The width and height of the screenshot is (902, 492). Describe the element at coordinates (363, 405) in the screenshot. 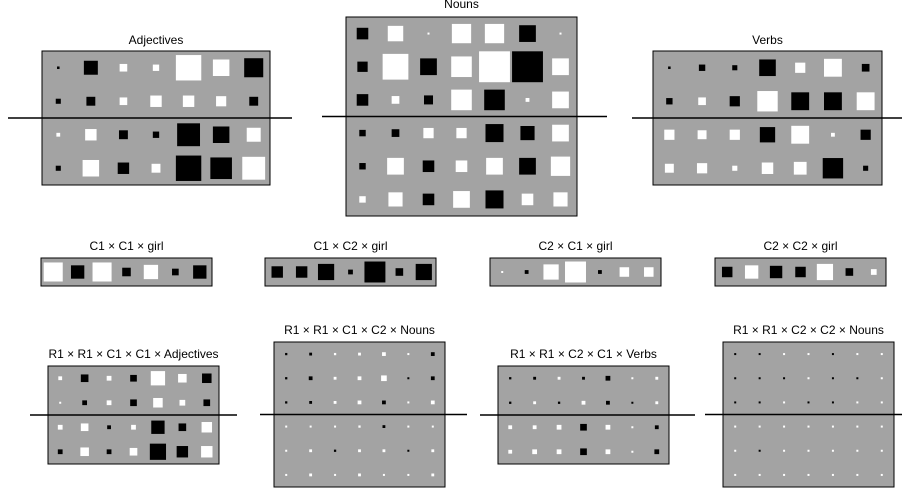

I see `panel-r1r1c1c2nouns: R1 × R1 × C1 × C2 × Nouns` at that location.